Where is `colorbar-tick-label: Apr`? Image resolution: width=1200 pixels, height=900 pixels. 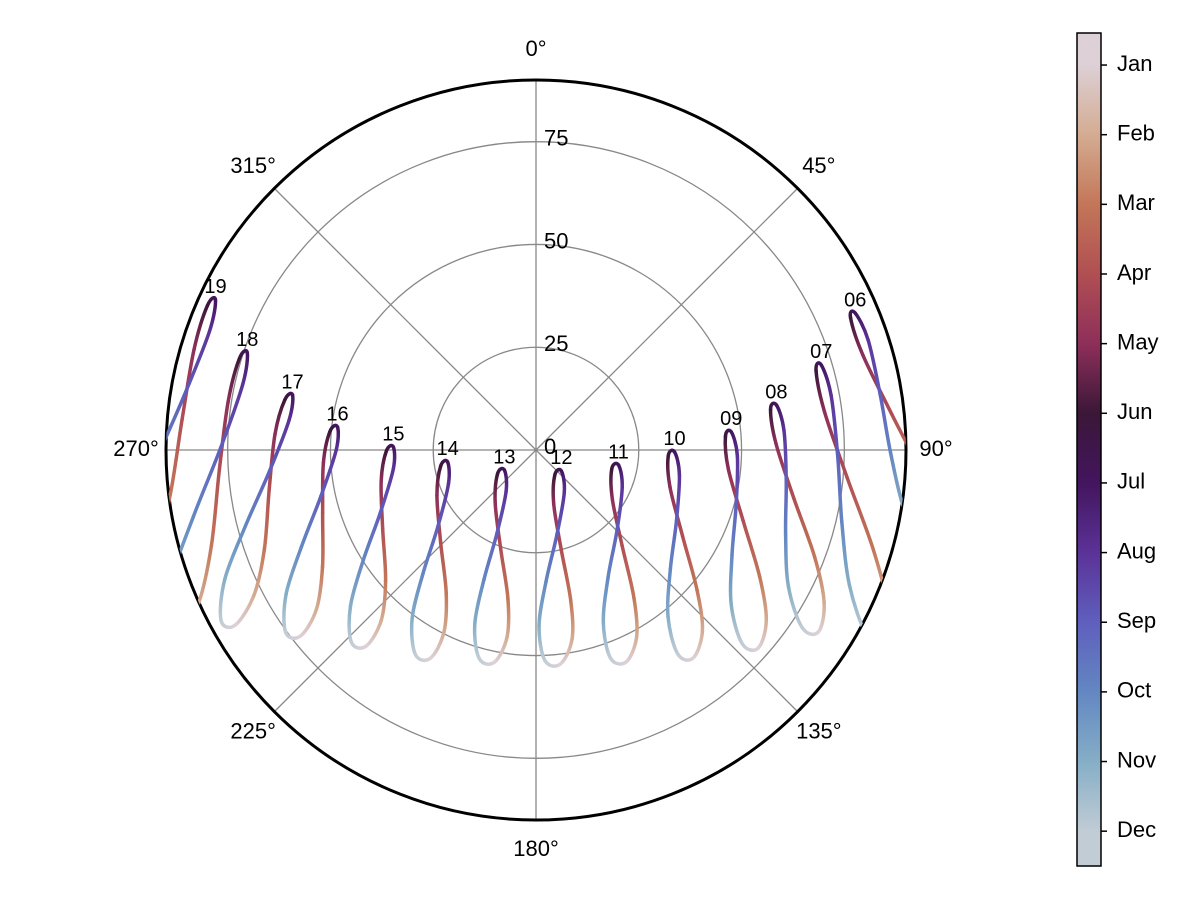 colorbar-tick-label: Apr is located at coordinates (1134, 272).